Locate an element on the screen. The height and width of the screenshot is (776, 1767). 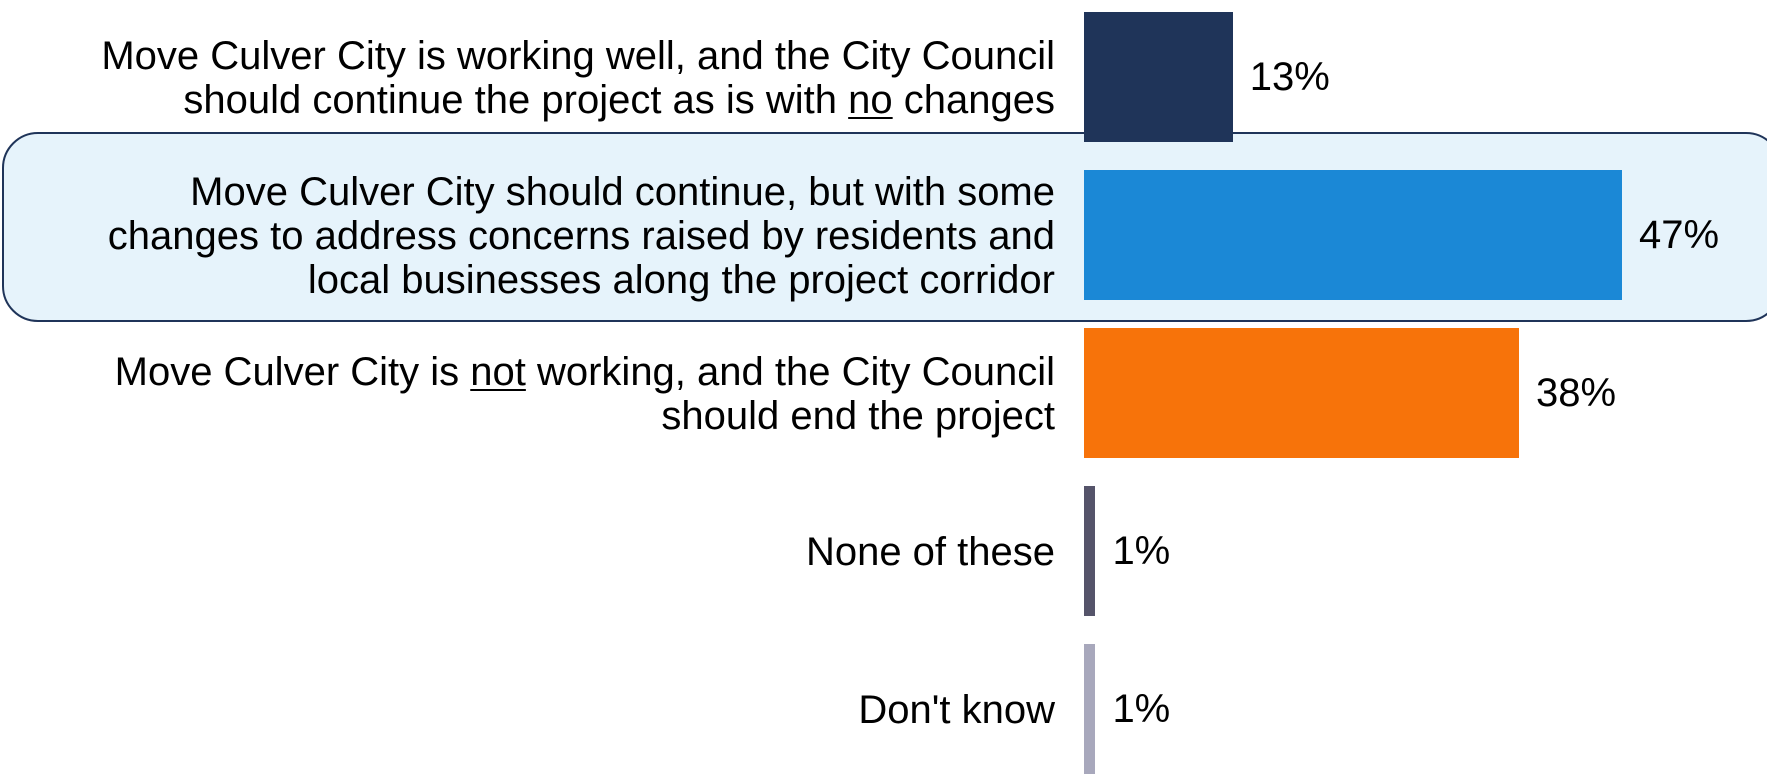
label-text: should end the project is located at coordinates (858, 416).